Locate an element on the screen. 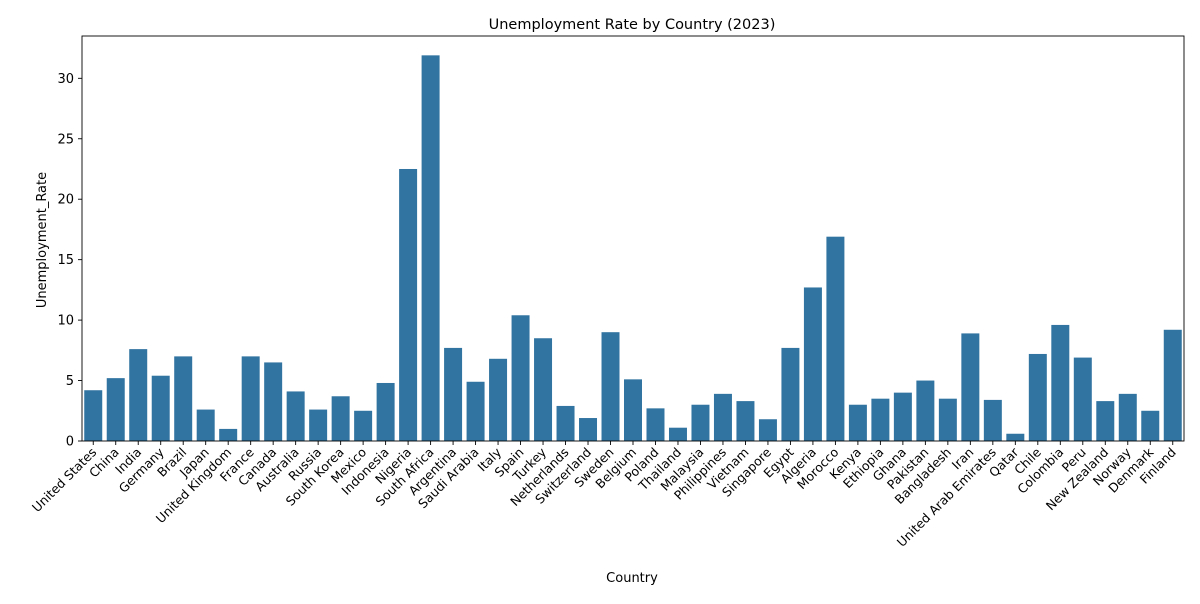  y-tick-label: 25 is located at coordinates (65, 139).